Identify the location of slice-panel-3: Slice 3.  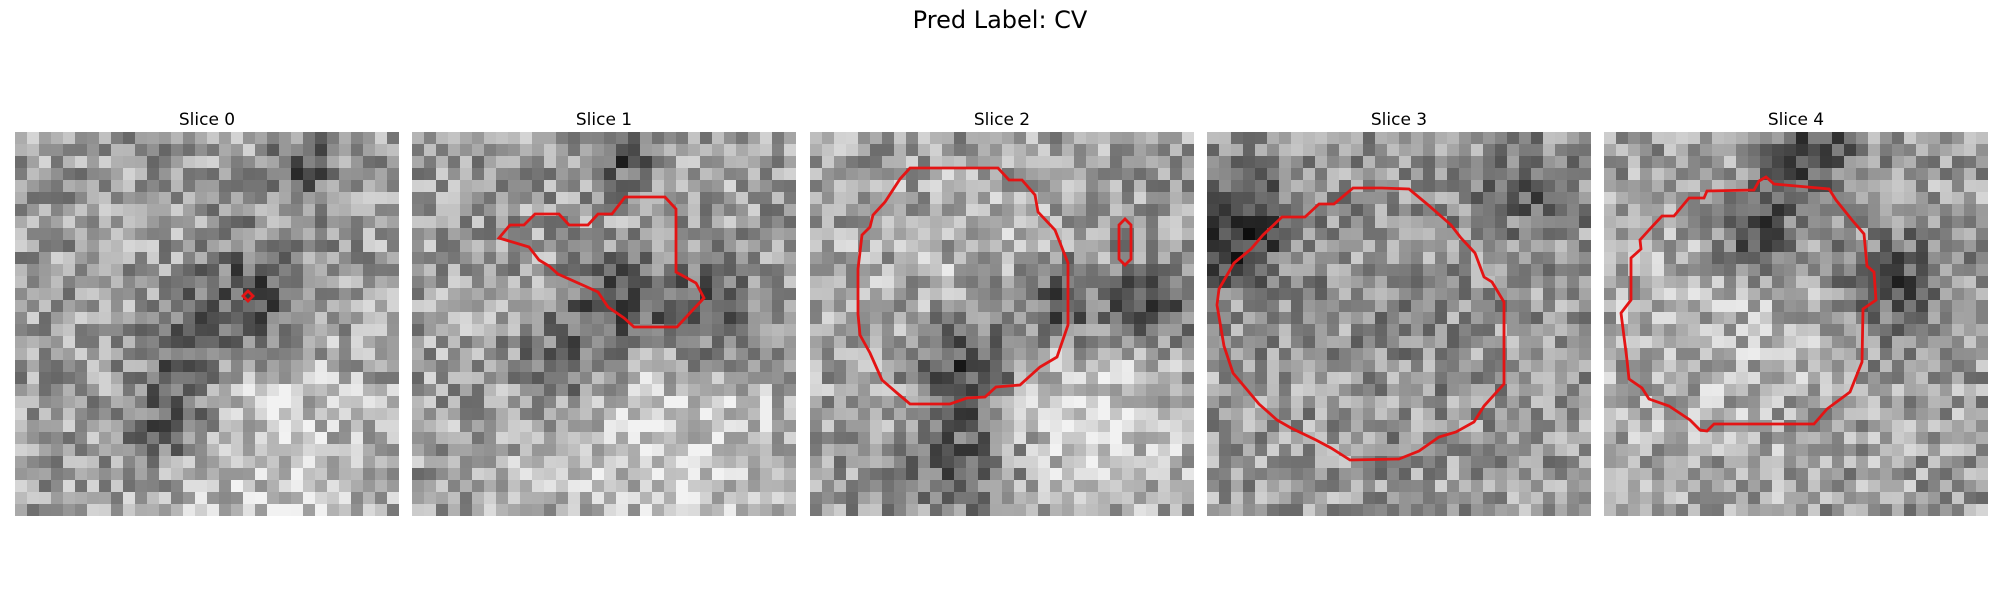
(1399, 312).